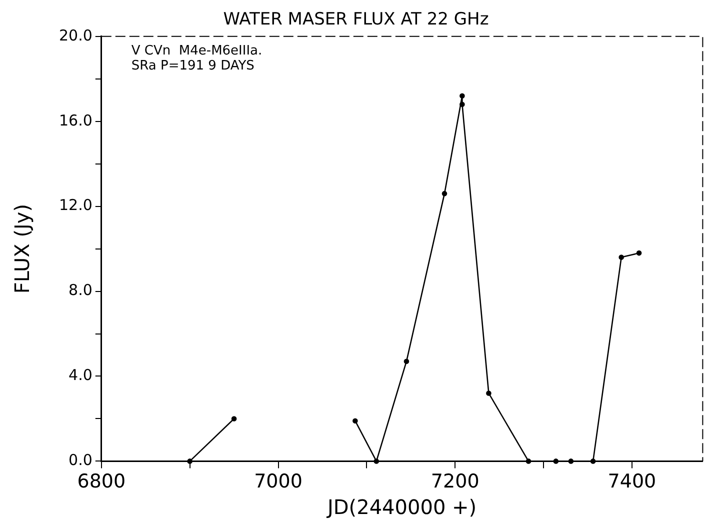 Image resolution: width=718 pixels, height=531 pixels. What do you see at coordinates (22, 249) in the screenshot?
I see `y-axis-title: FLUX (Jy)` at bounding box center [22, 249].